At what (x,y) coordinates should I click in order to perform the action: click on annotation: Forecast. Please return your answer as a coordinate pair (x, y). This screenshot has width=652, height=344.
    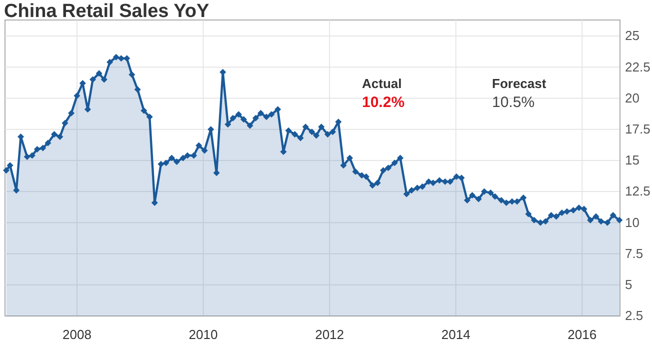
    Looking at the image, I should click on (519, 83).